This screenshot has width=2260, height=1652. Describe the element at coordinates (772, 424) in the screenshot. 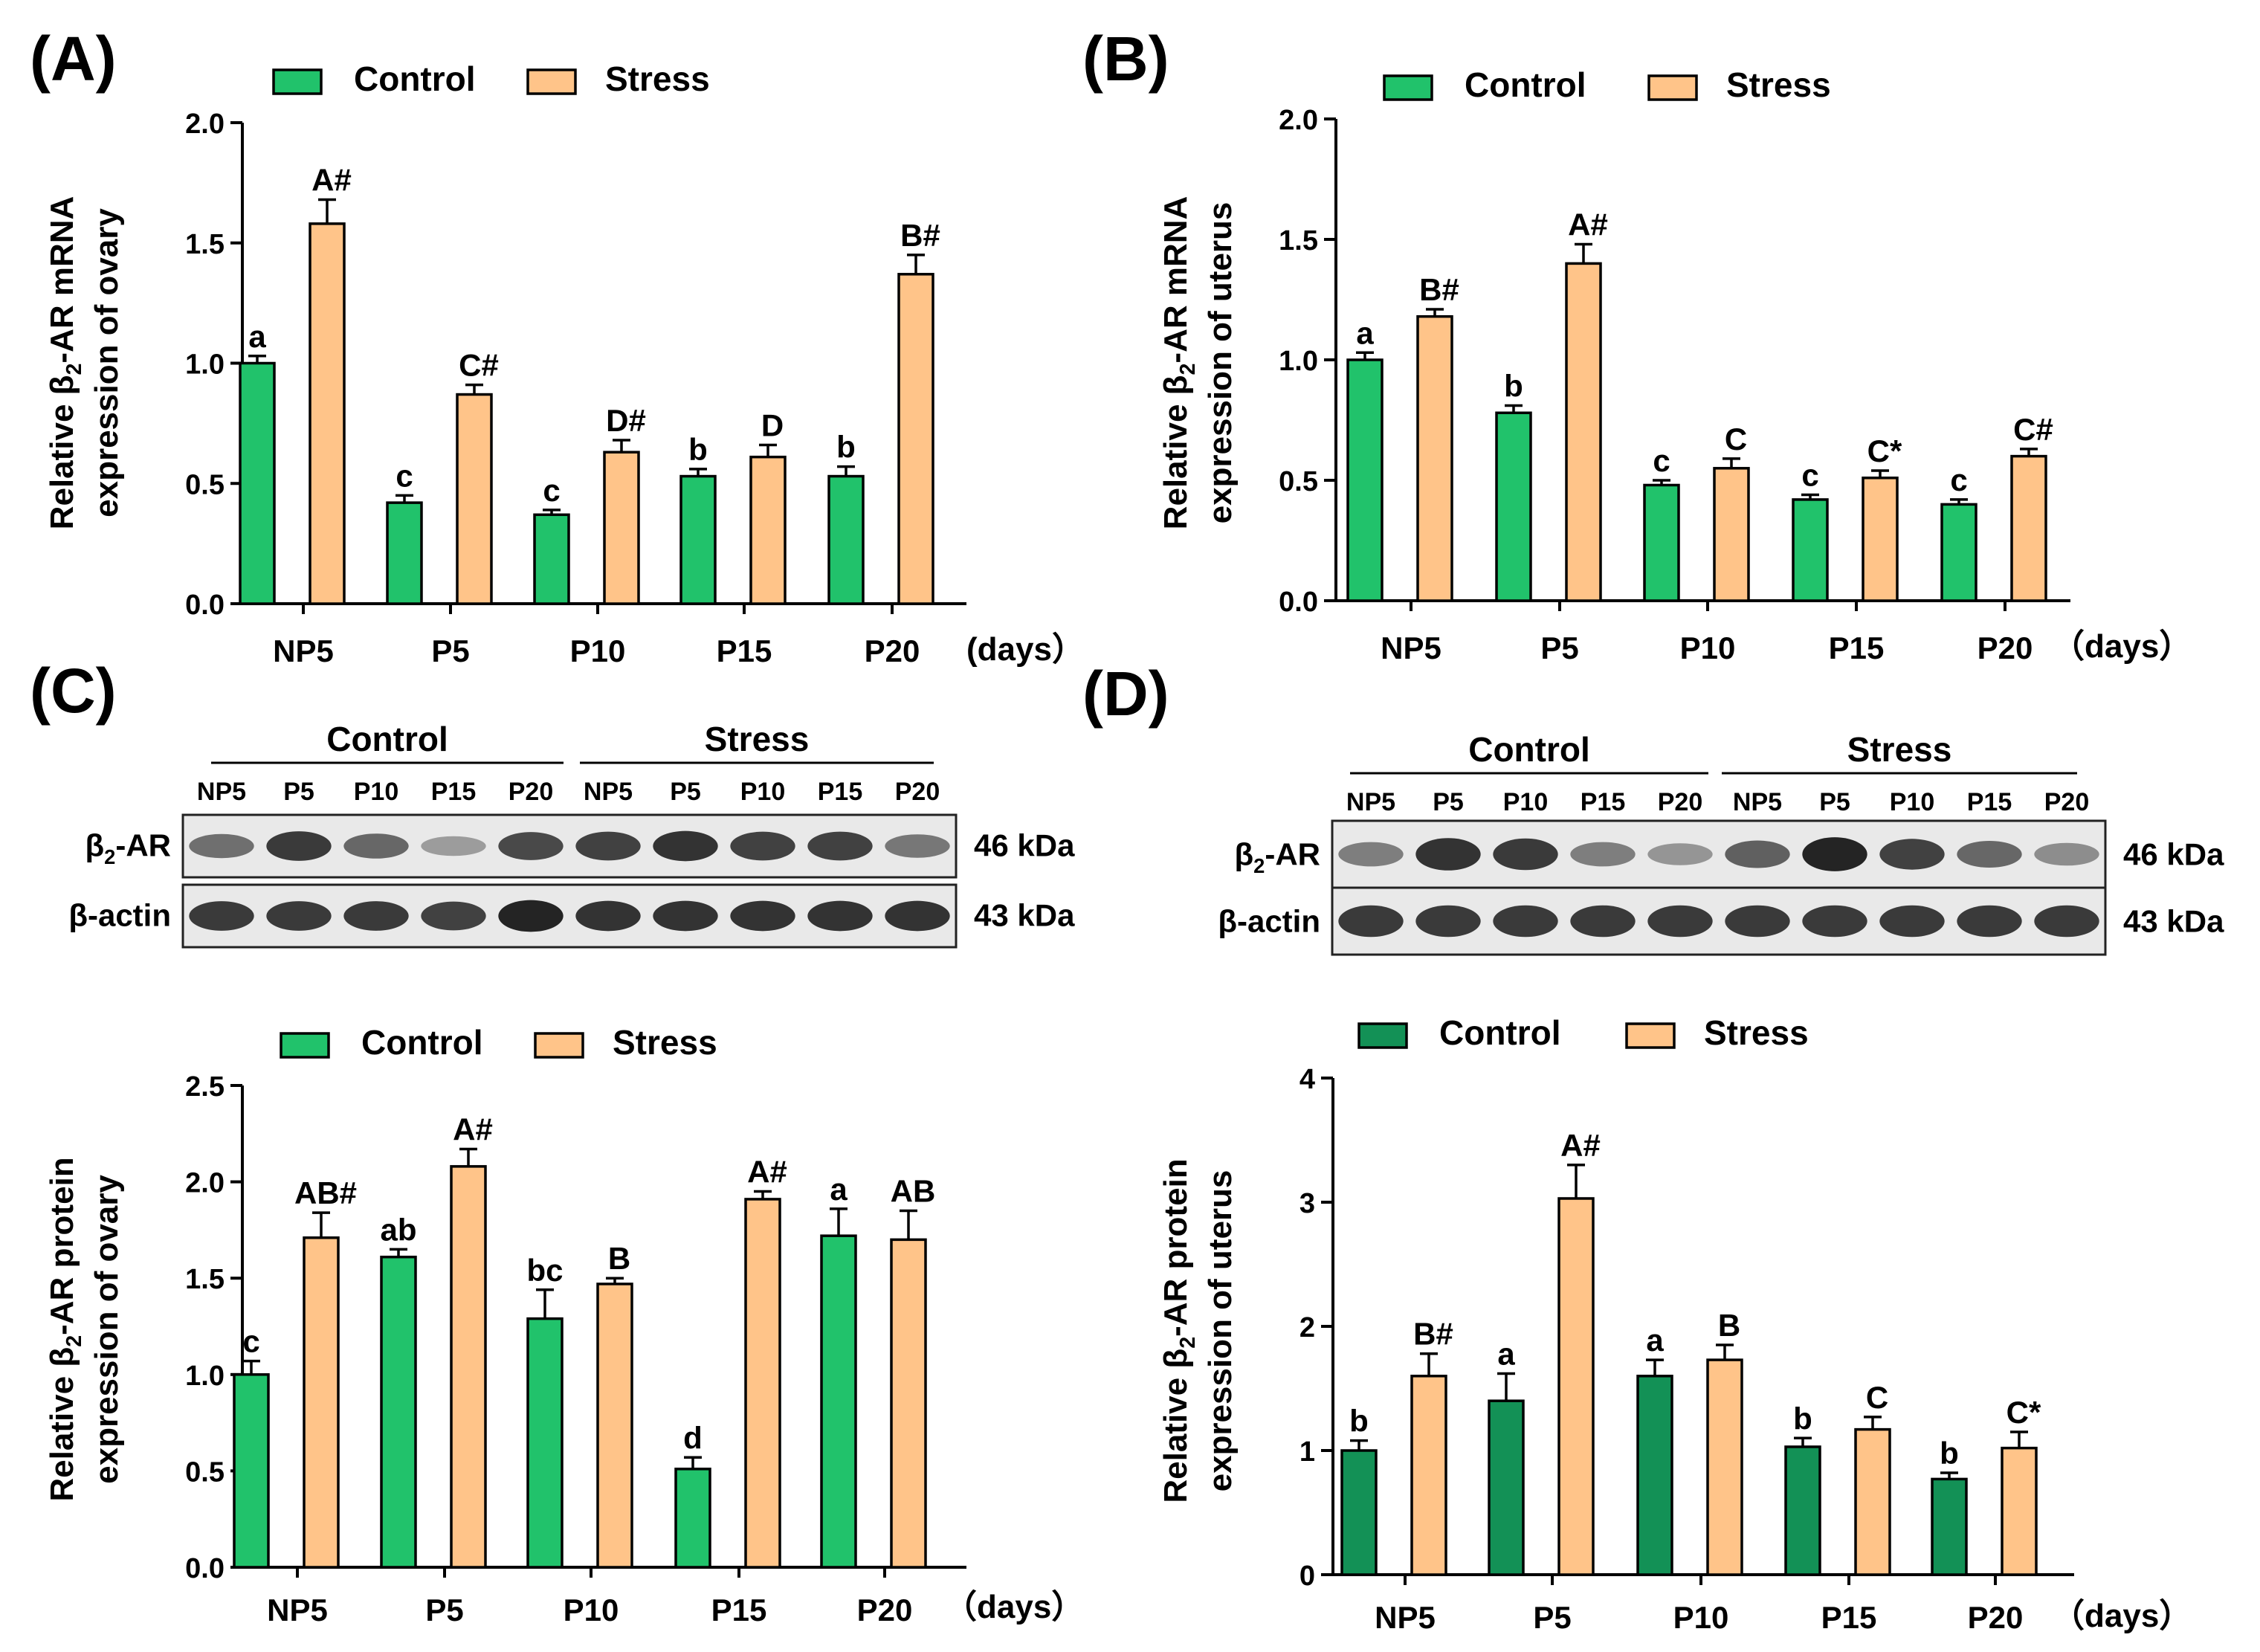

I see `significance-label: D` at that location.